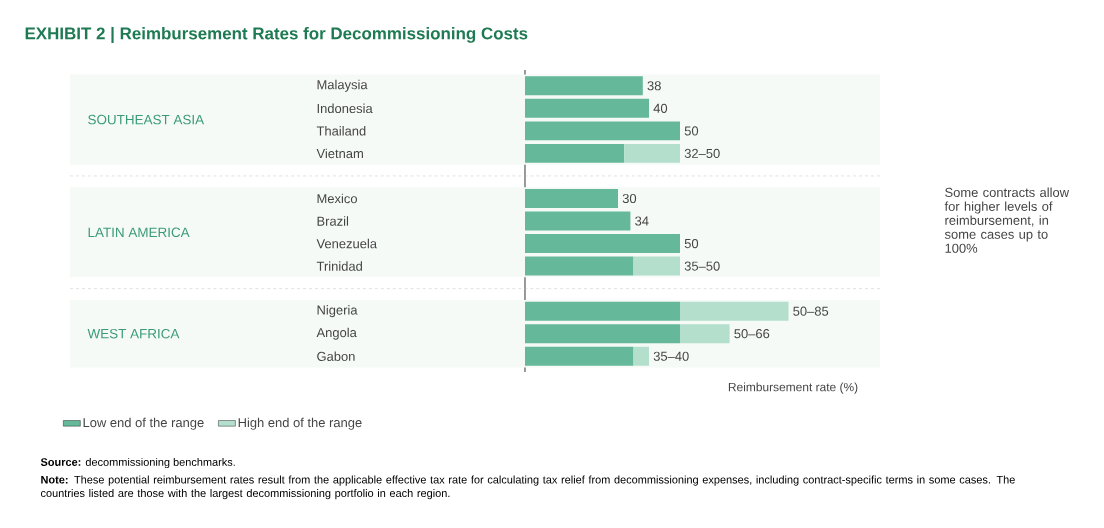 The width and height of the screenshot is (1104, 528). What do you see at coordinates (654, 86) in the screenshot?
I see `data-label: 38` at bounding box center [654, 86].